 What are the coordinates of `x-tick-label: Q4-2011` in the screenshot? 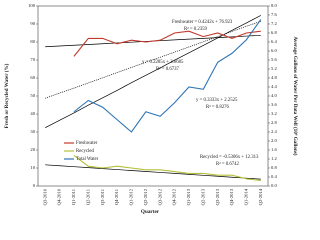 It's located at (116, 196).